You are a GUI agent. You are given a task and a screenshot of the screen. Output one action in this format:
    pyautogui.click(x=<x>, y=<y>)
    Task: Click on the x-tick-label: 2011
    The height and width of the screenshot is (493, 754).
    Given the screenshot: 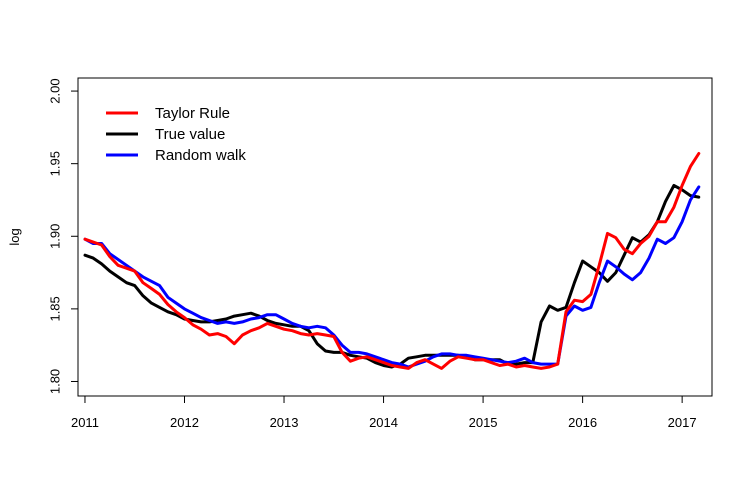 What is the action you would take?
    pyautogui.click(x=85, y=422)
    